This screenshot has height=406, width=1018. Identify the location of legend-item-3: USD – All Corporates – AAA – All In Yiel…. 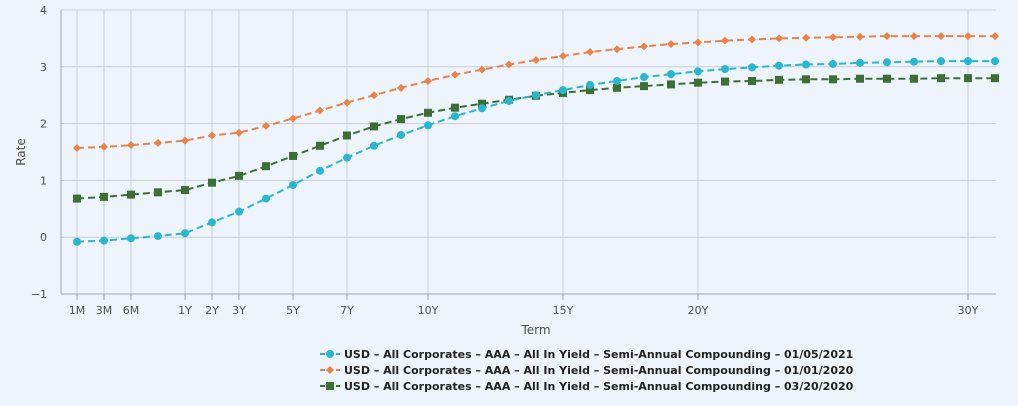
(587, 386).